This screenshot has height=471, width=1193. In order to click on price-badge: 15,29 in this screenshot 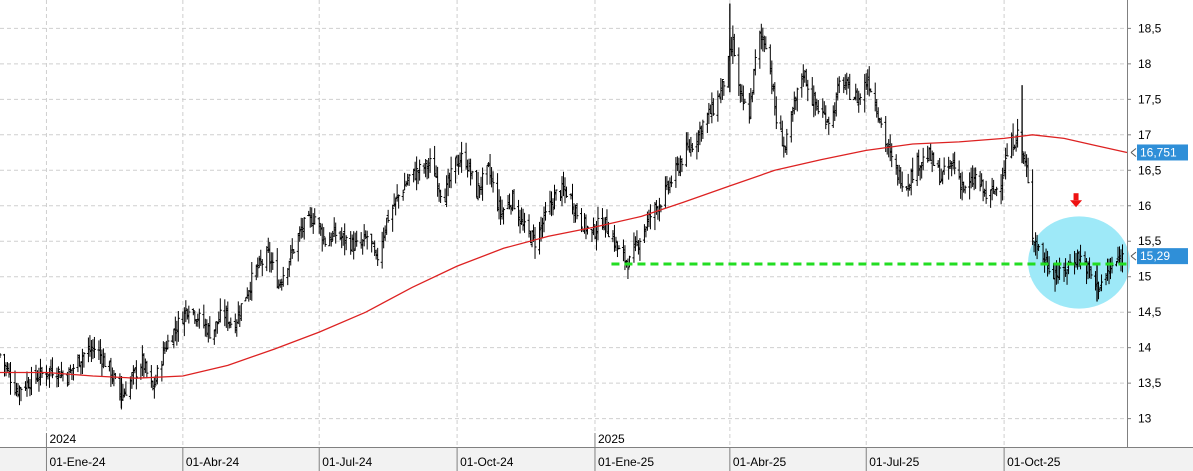, I will do `click(1159, 256)`.